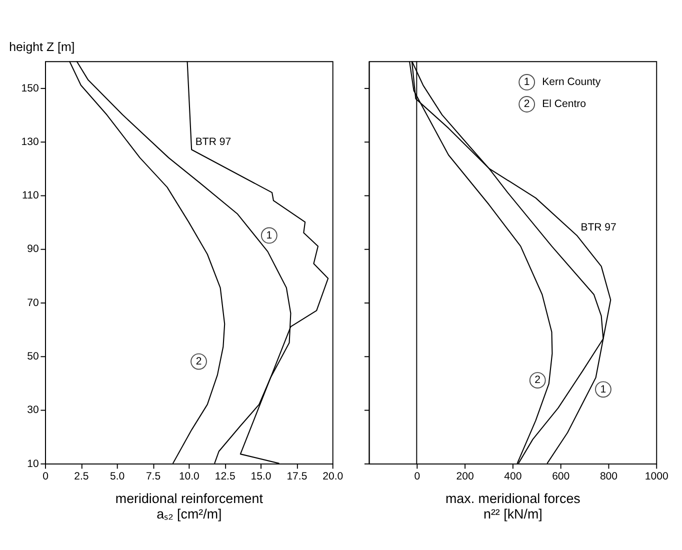 This screenshot has width=682, height=550. Describe the element at coordinates (572, 82) in the screenshot. I see `legend-label: Kern County` at that location.